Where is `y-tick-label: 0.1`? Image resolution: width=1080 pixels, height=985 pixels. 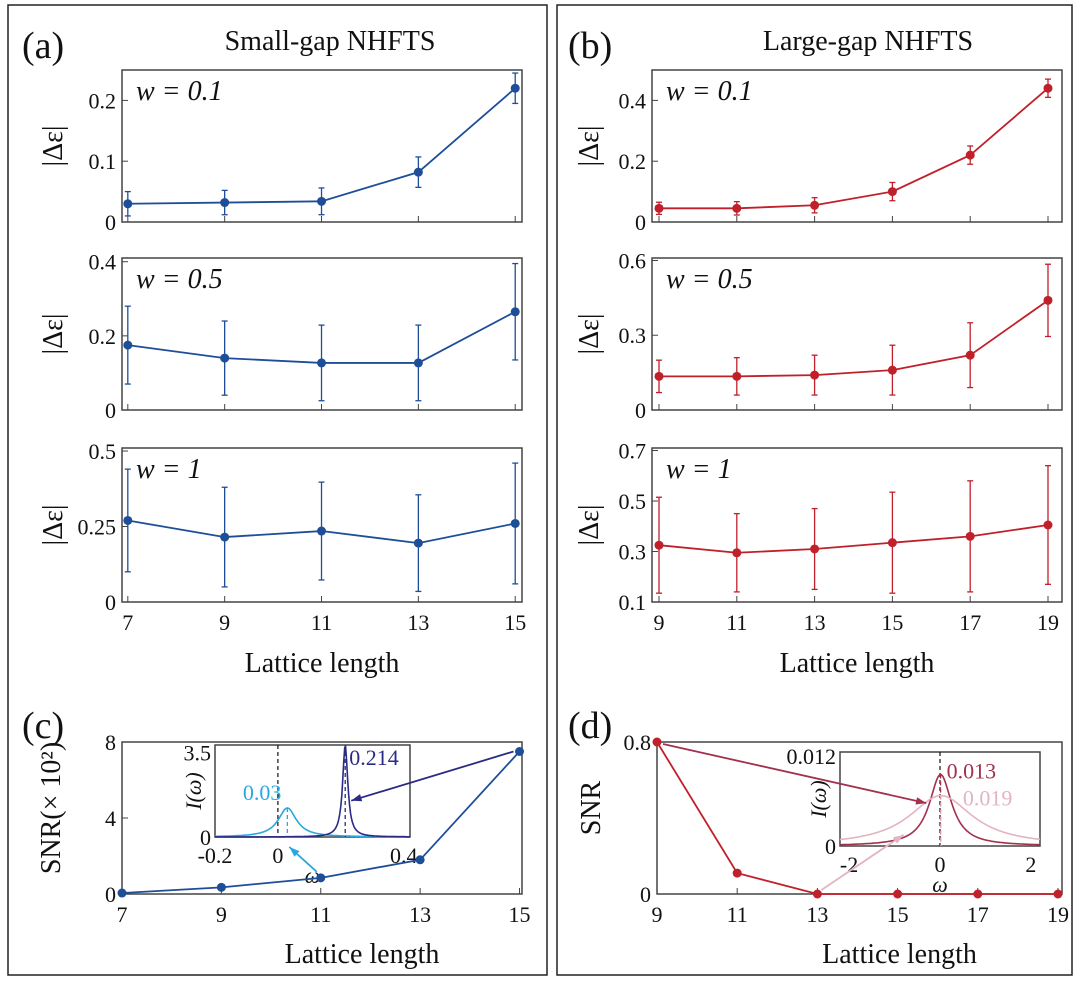
y-tick-label: 0.1 is located at coordinates (633, 602).